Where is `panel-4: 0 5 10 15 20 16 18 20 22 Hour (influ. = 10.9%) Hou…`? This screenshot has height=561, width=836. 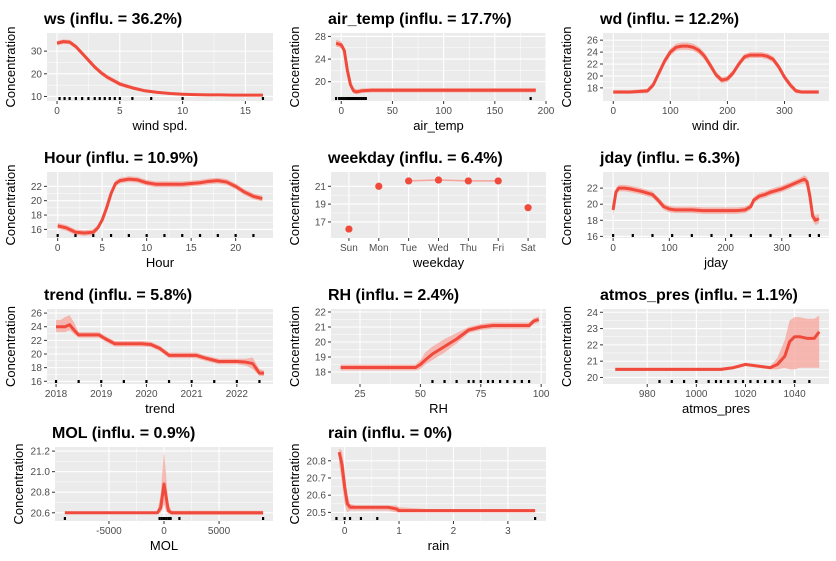
panel-4: 0 5 10 15 20 16 18 20 22 Hour (influ. = 10.9%) Hou… is located at coordinates (138, 210).